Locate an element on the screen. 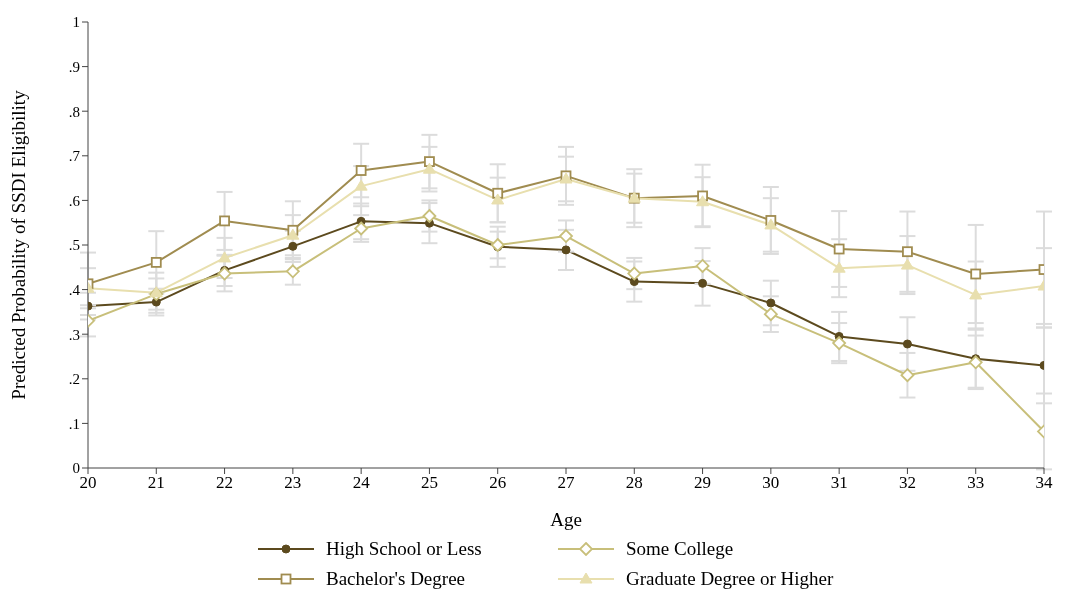  x-tick-label: 21 is located at coordinates (156, 483).